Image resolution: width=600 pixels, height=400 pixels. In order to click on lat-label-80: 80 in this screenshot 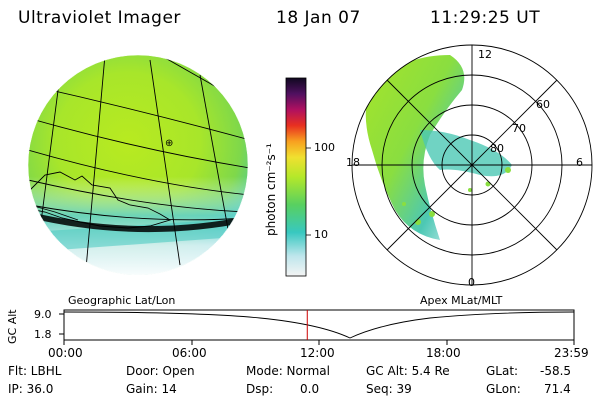, I will do `click(497, 148)`.